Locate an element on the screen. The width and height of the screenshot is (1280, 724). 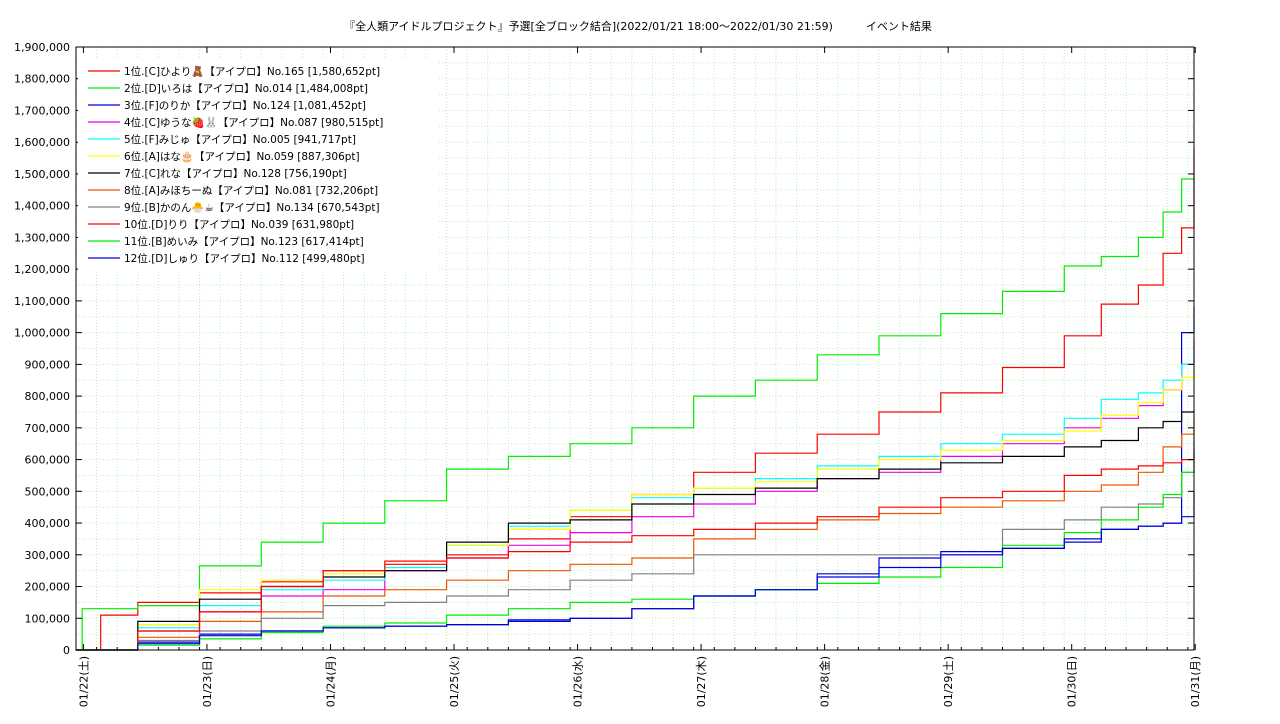
legend-background is located at coordinates (258, 165).